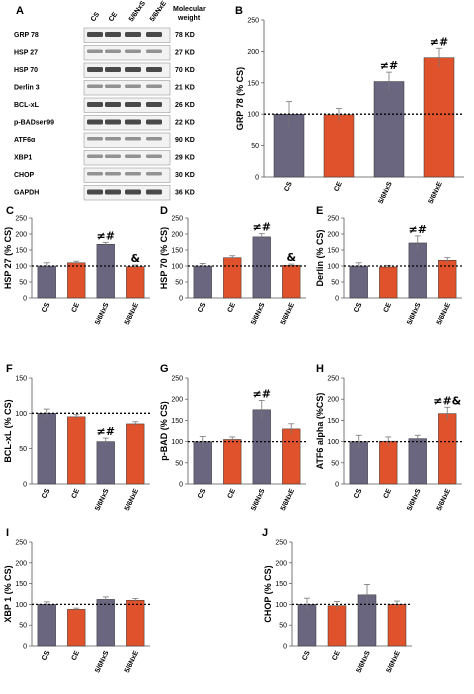  What do you see at coordinates (185, 88) in the screenshot?
I see `blot-mw-label: 21 KD` at bounding box center [185, 88].